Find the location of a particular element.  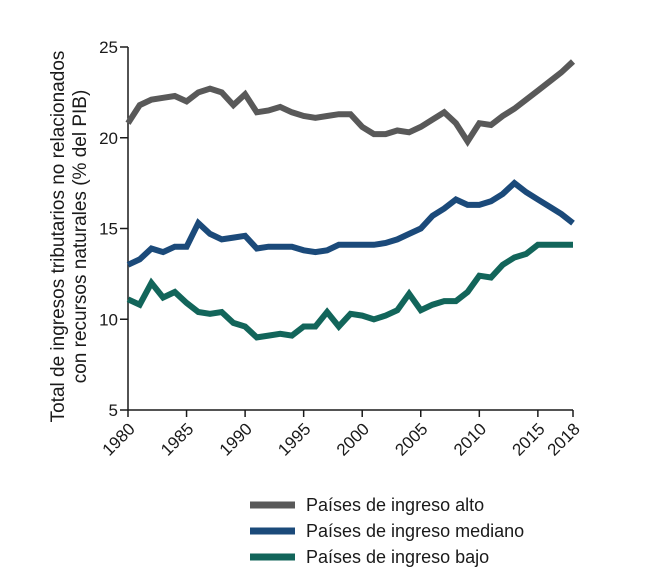

x-tick-label: 1980 is located at coordinates (119, 439).